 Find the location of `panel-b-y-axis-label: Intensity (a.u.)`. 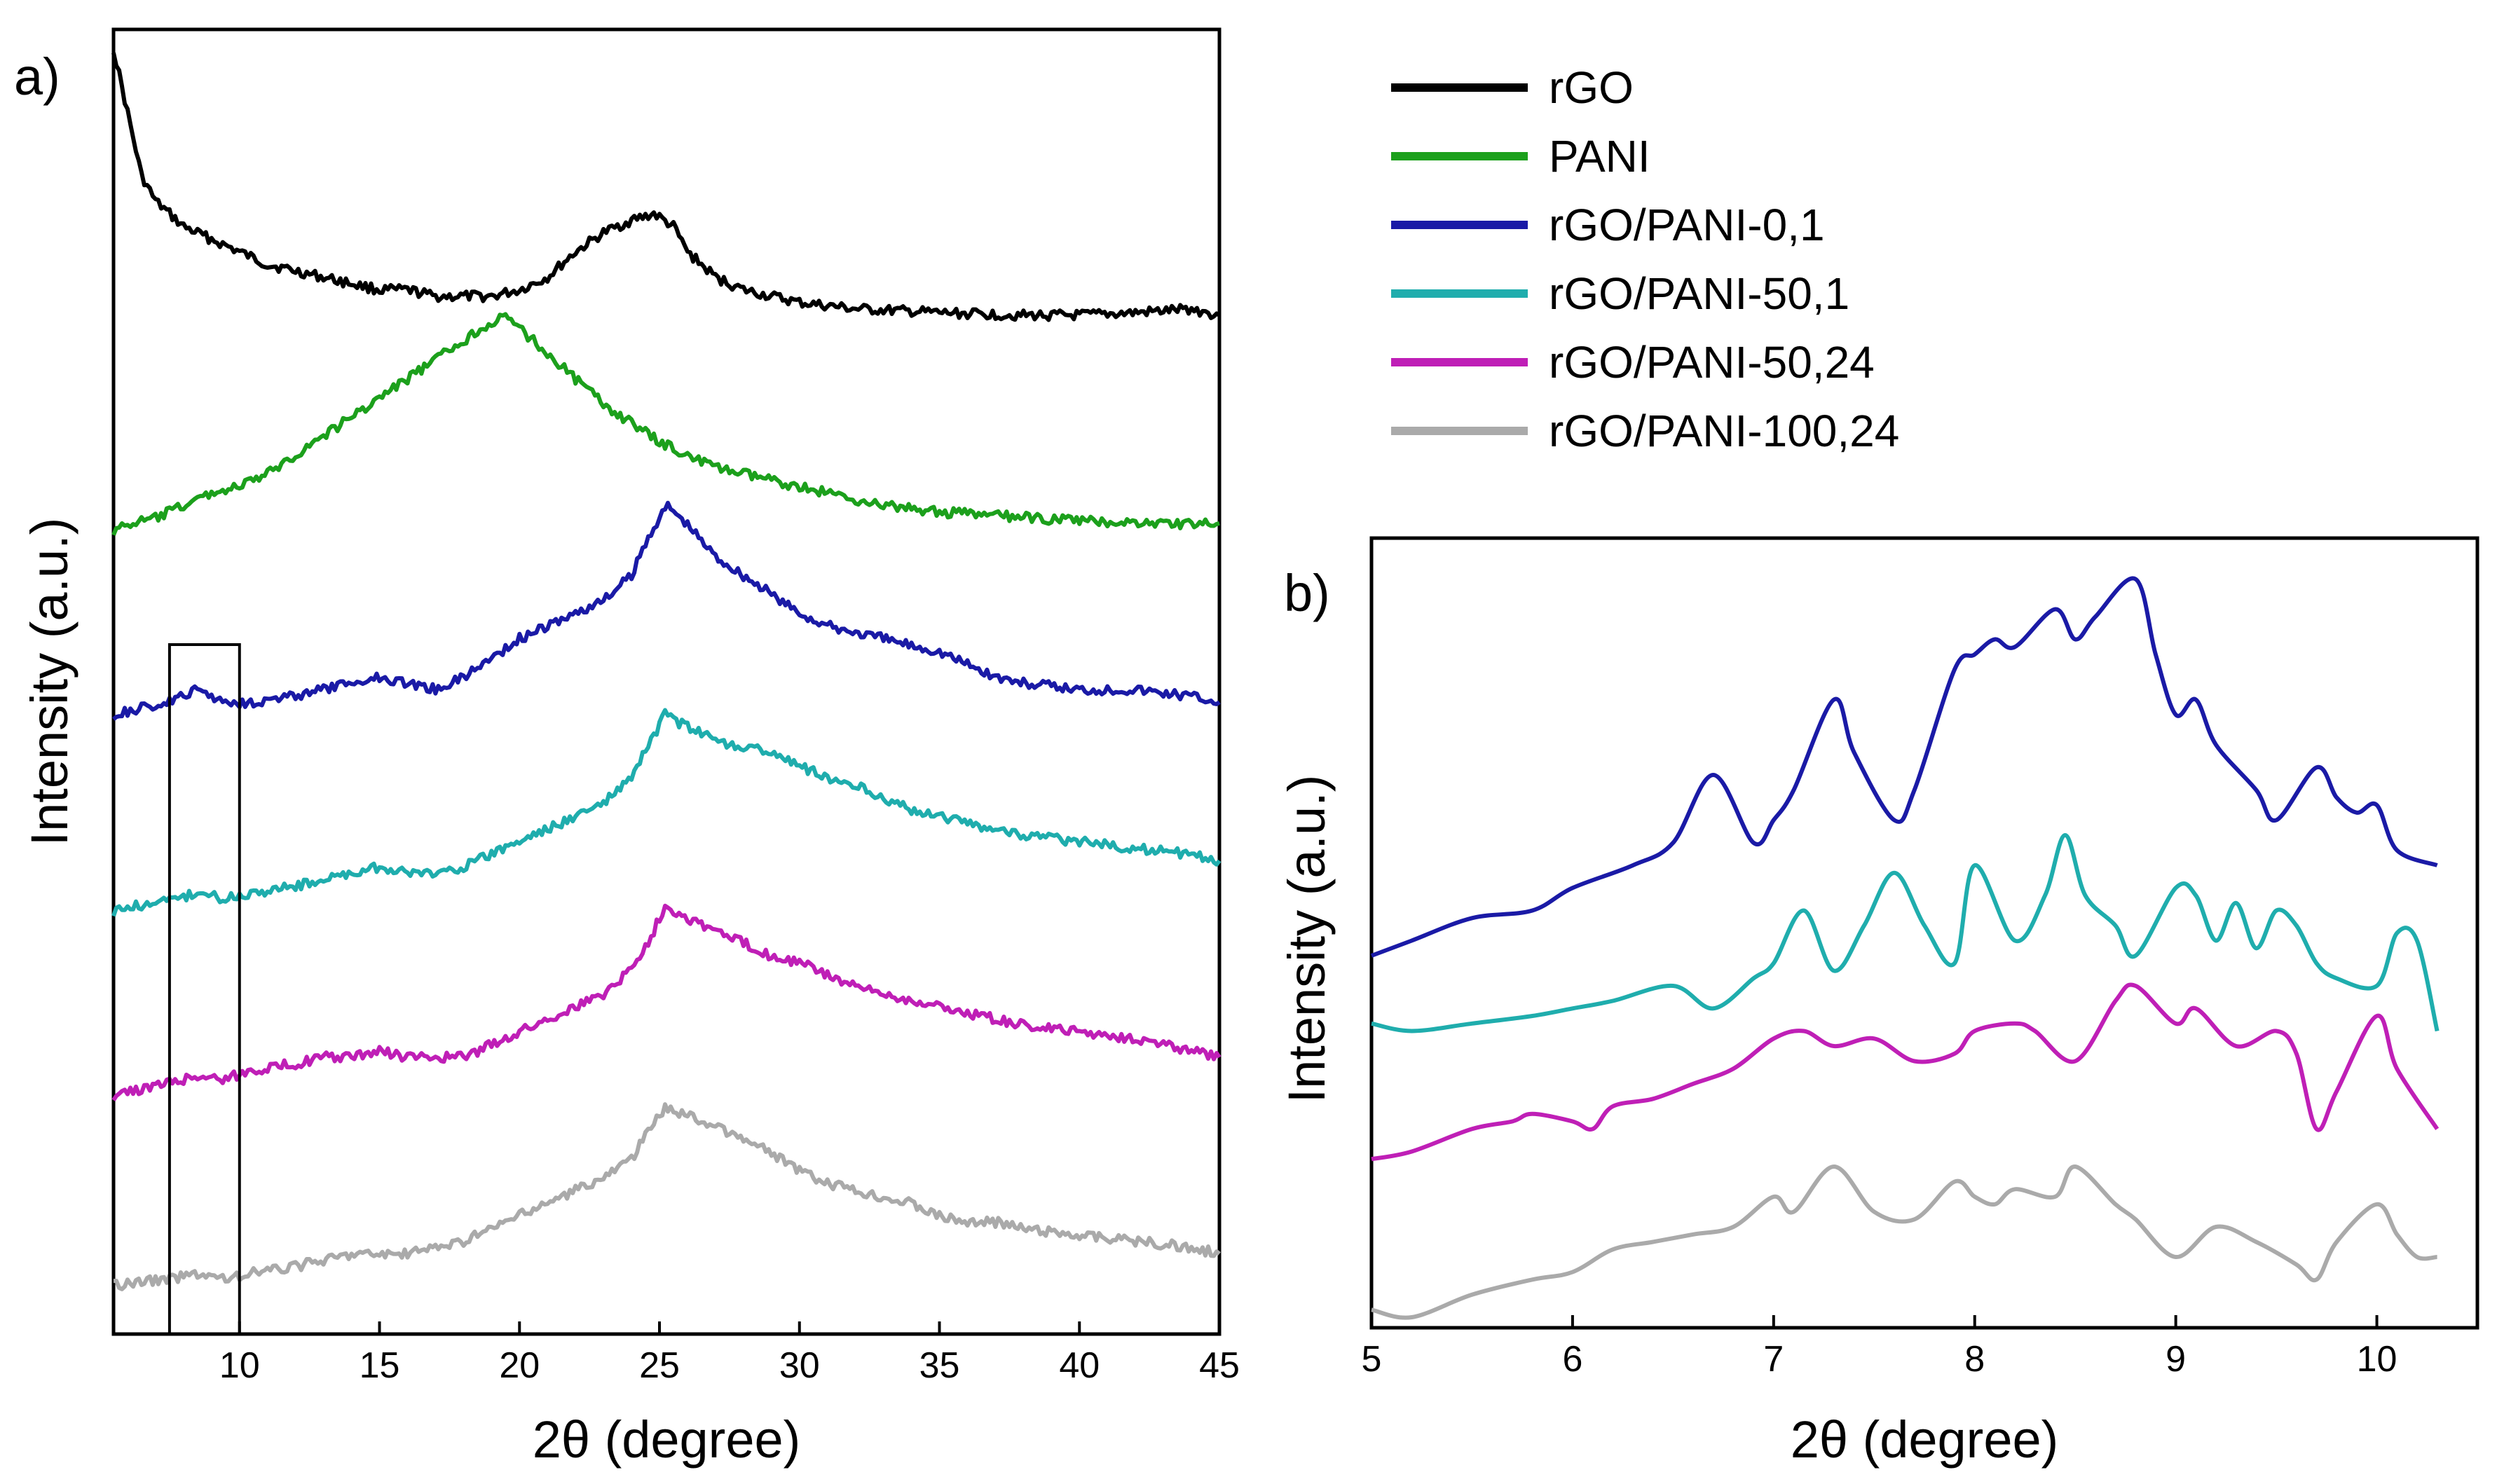

panel-b-y-axis-label: Intensity (a.u.) is located at coordinates (1307, 939).